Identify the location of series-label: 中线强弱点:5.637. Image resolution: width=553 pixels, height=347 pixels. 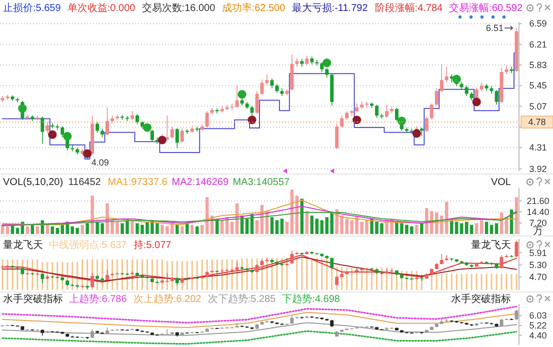
(88, 245).